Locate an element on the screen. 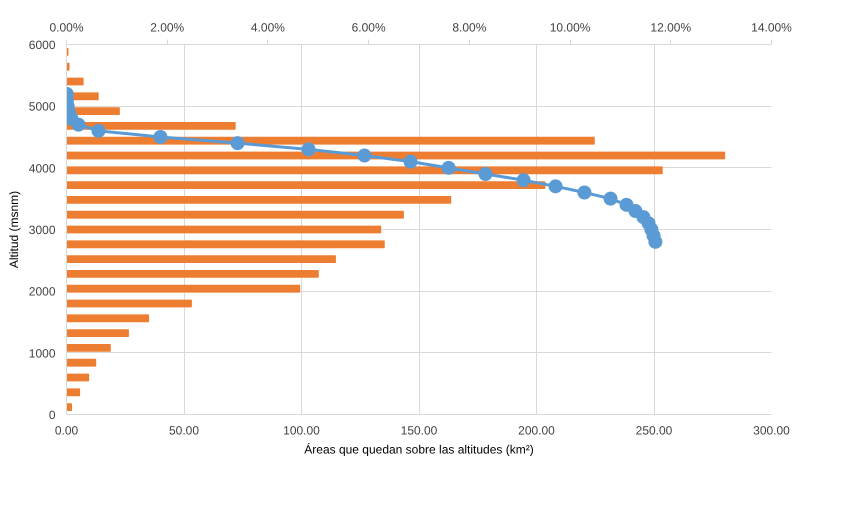 The height and width of the screenshot is (518, 863). y-tick-label: 1000 is located at coordinates (42, 353).